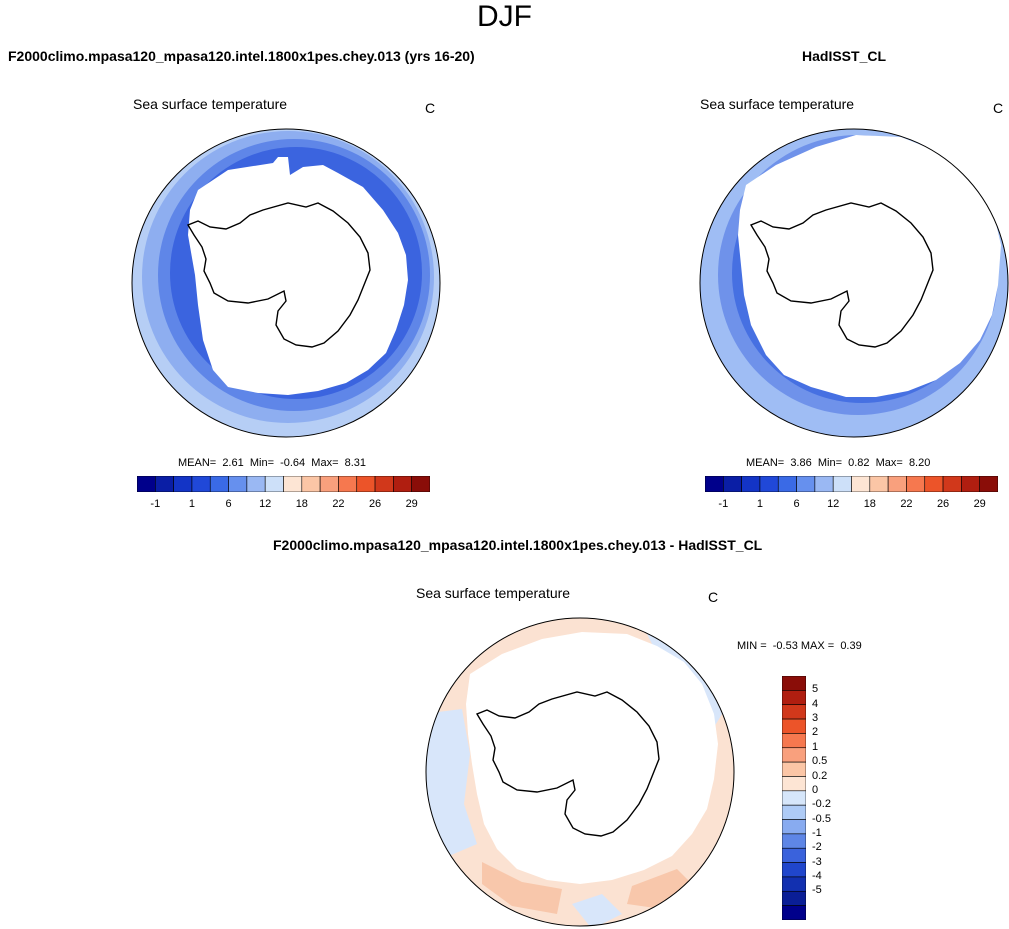  What do you see at coordinates (820, 761) in the screenshot?
I see `colorbar-tick-label: 0.5` at bounding box center [820, 761].